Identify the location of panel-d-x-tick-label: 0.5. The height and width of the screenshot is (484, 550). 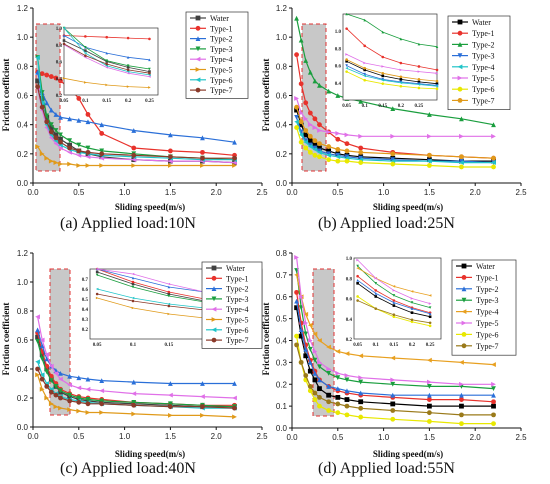
(338, 437).